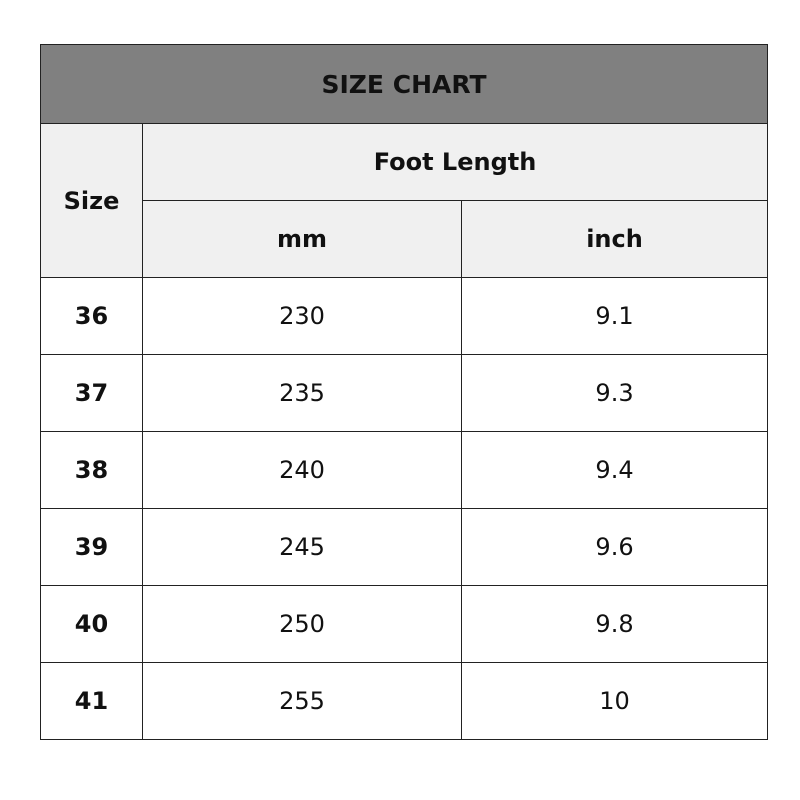 This screenshot has height=800, width=800. What do you see at coordinates (91, 316) in the screenshot?
I see `size-cell: 36` at bounding box center [91, 316].